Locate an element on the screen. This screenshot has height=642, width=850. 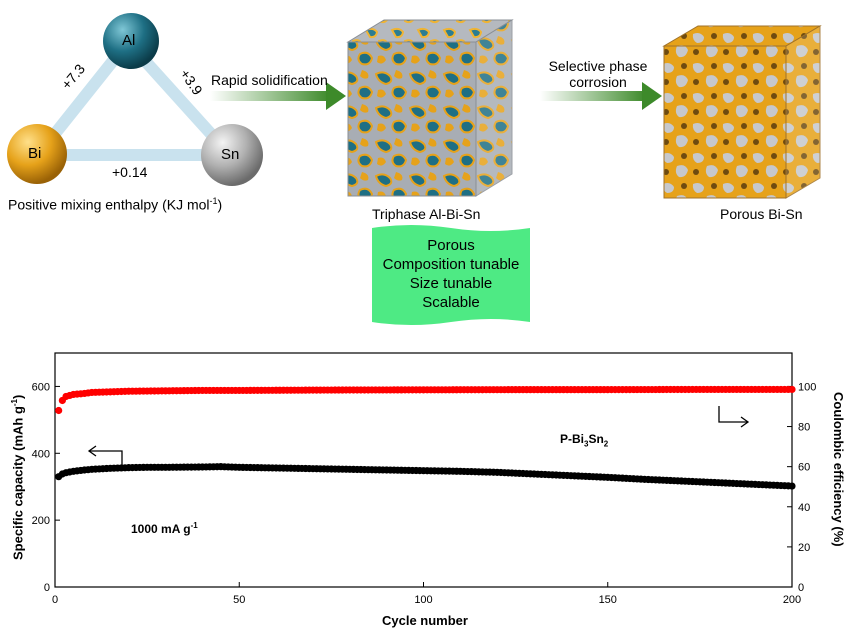
left-axis-arrowhead is located at coordinates (92, 451).